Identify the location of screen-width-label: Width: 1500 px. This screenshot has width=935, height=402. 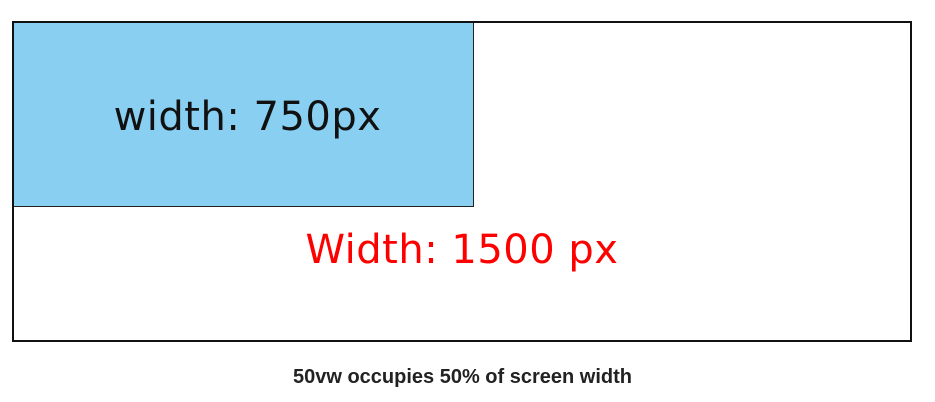
(462, 250).